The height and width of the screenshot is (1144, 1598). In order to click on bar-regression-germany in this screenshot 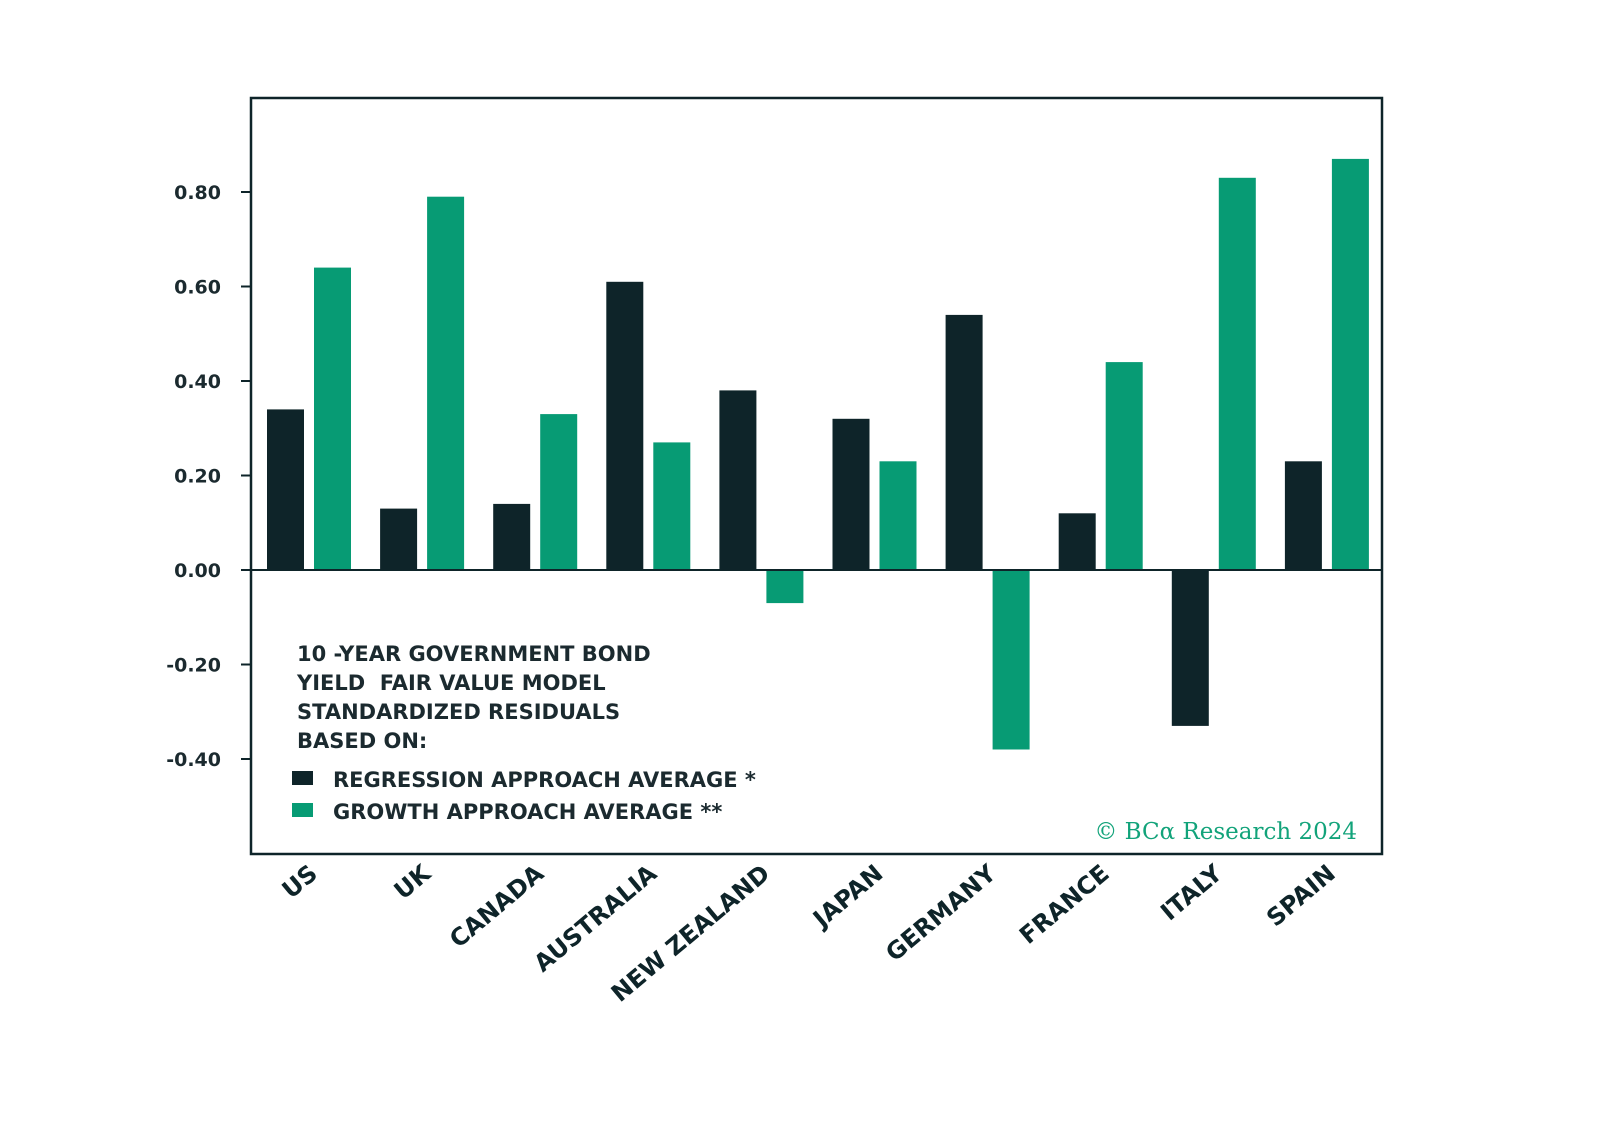, I will do `click(964, 442)`.